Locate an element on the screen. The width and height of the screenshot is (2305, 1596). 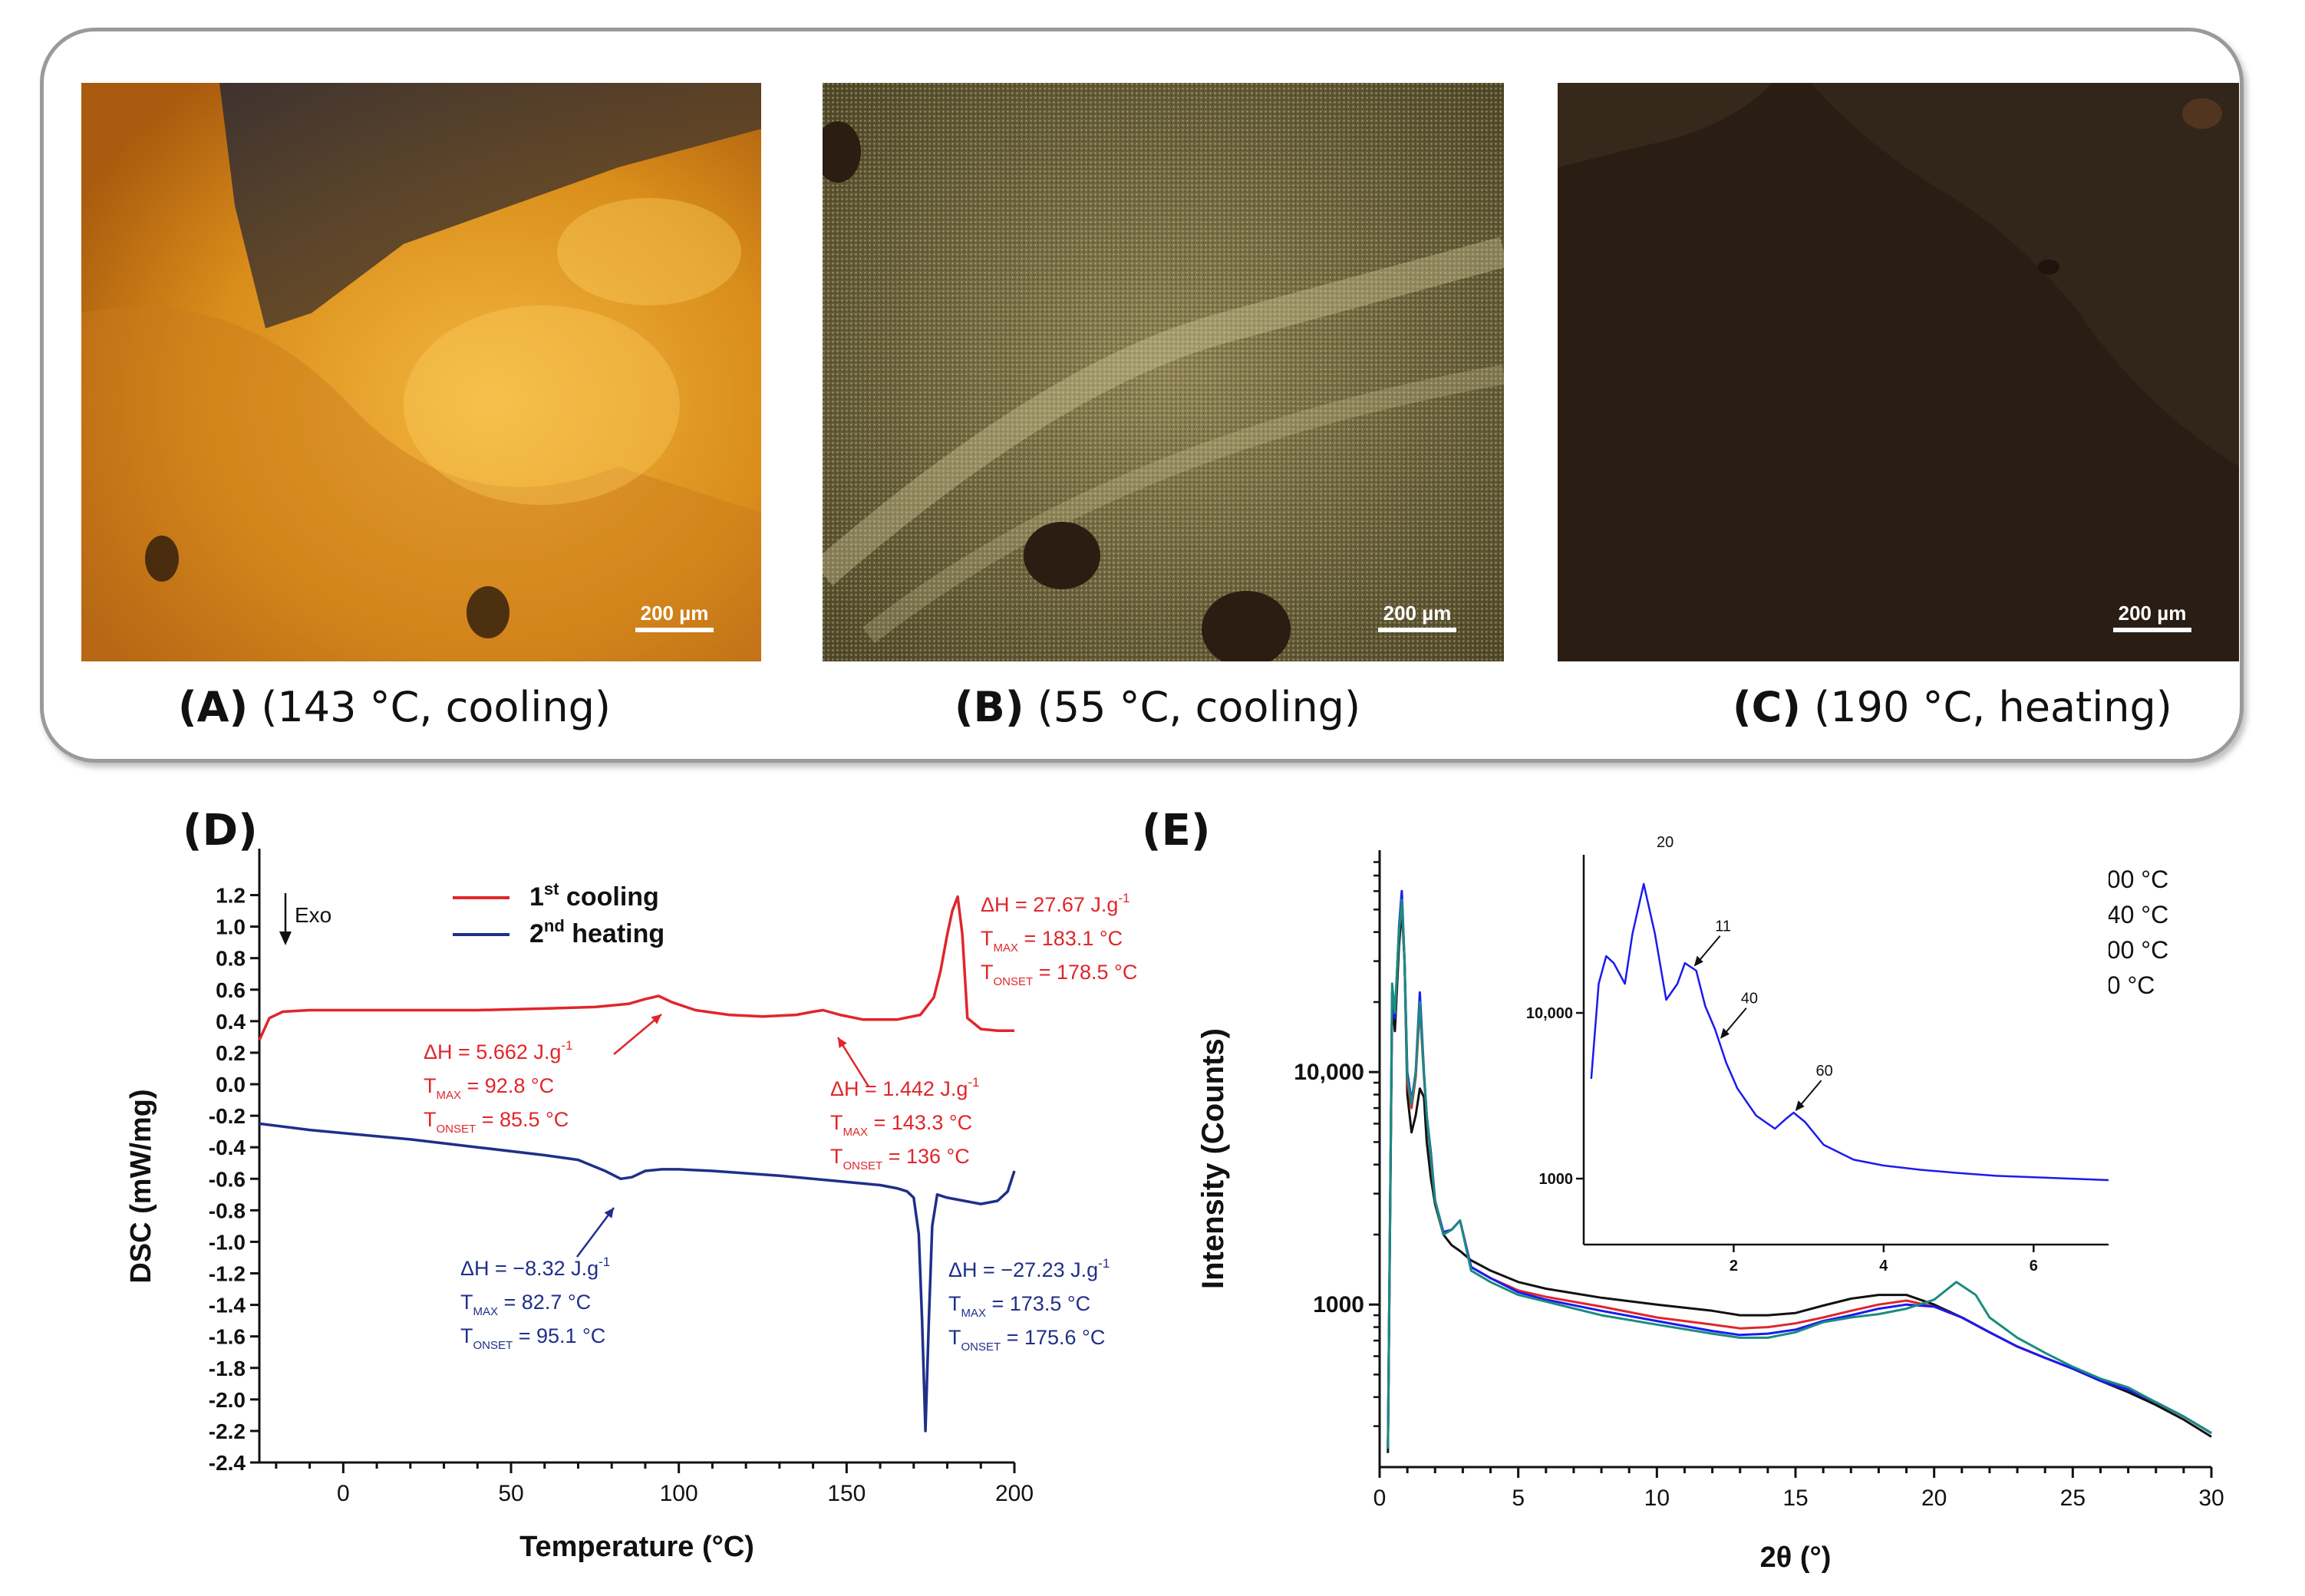
dsc-x-tick-label: 50 is located at coordinates (510, 1493).